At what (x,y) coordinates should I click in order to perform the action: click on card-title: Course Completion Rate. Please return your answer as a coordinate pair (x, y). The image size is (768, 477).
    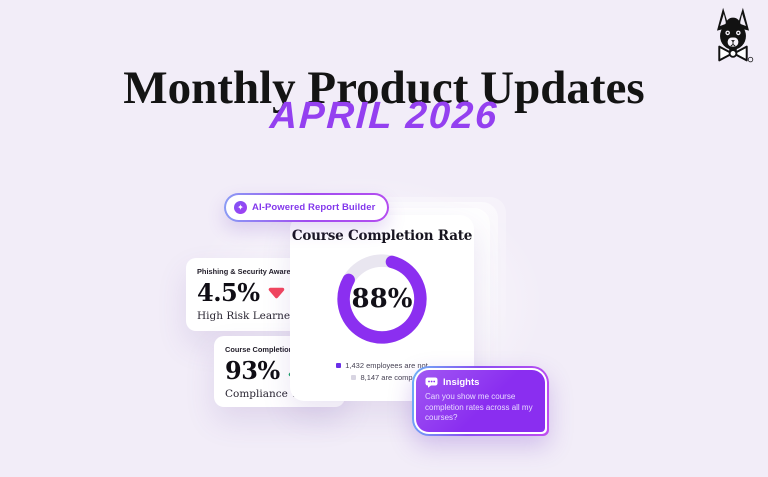
    Looking at the image, I should click on (382, 236).